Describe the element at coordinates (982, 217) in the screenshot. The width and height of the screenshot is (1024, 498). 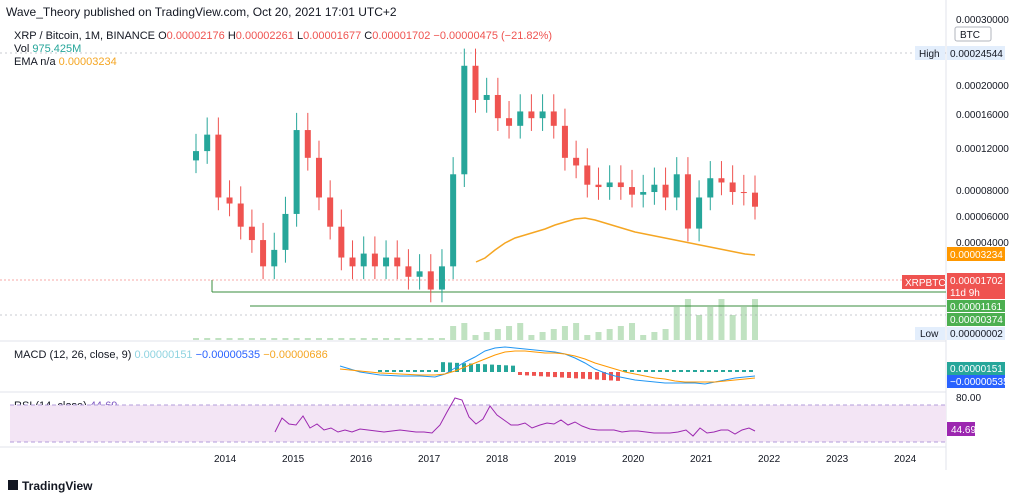
I see `tick-7: 0.00006000` at that location.